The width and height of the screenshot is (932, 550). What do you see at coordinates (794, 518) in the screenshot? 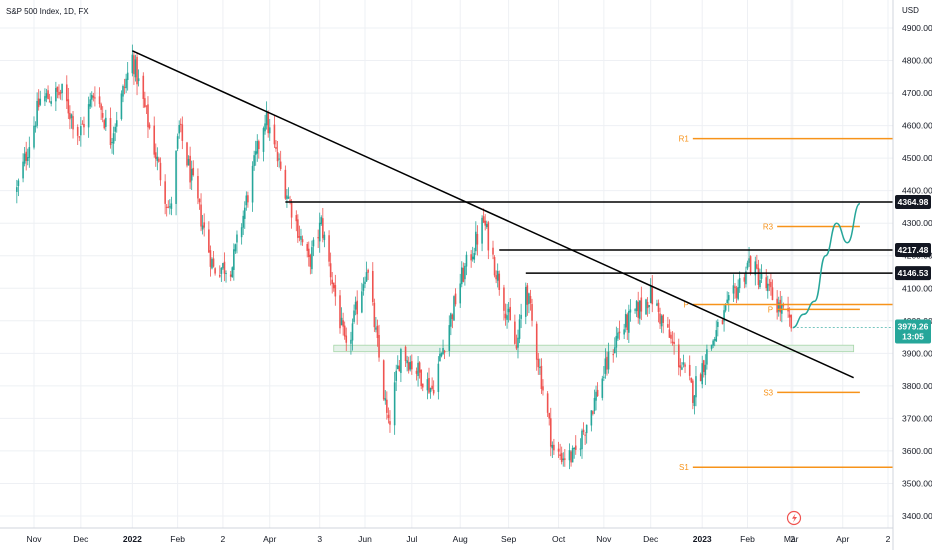
I see `replay-icon` at bounding box center [794, 518].